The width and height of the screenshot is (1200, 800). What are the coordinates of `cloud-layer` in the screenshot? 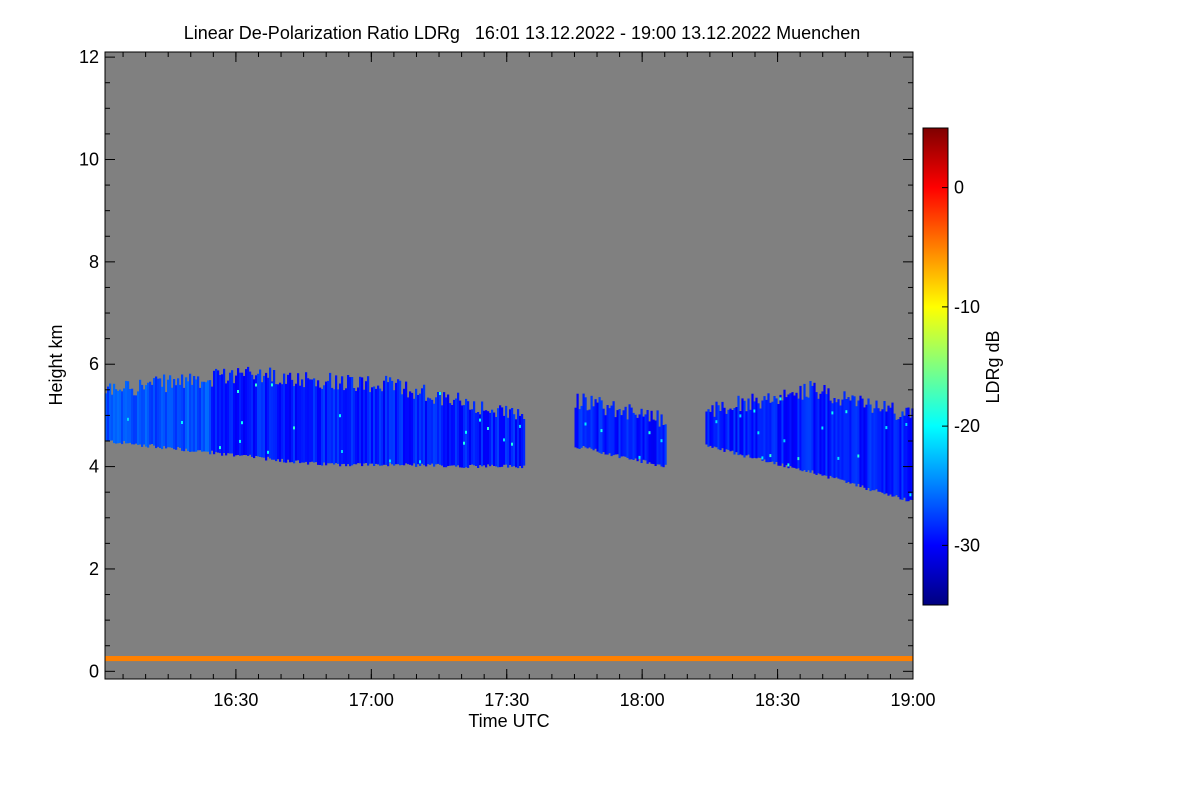 It's located at (509, 434).